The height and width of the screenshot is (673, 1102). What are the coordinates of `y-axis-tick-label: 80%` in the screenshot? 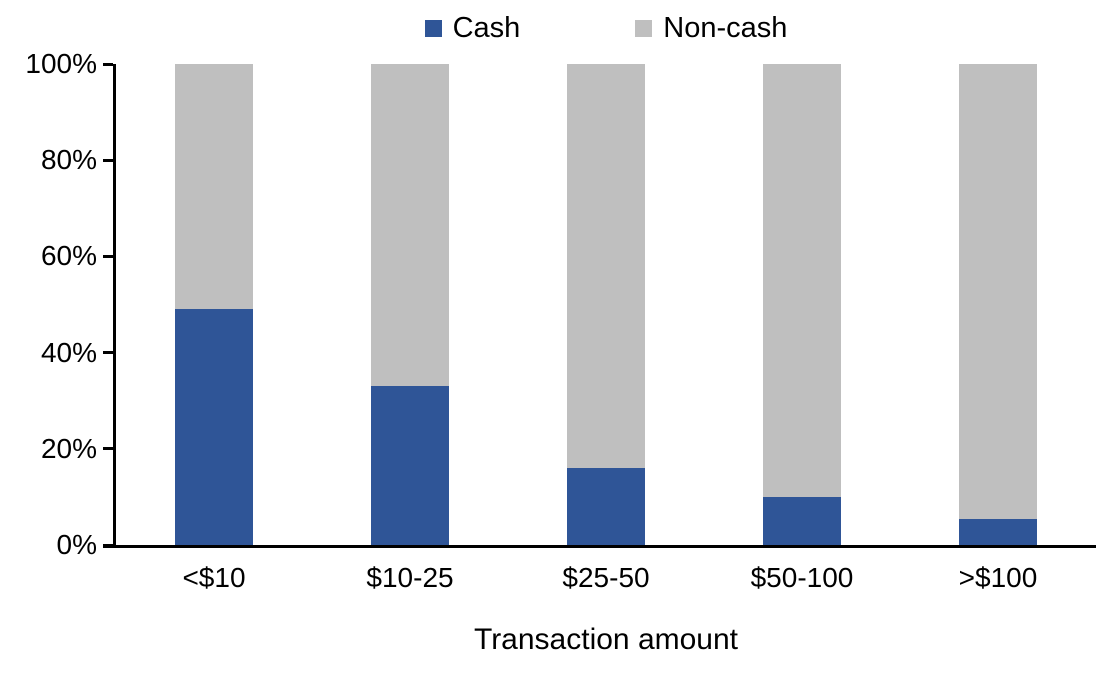 It's located at (68, 160).